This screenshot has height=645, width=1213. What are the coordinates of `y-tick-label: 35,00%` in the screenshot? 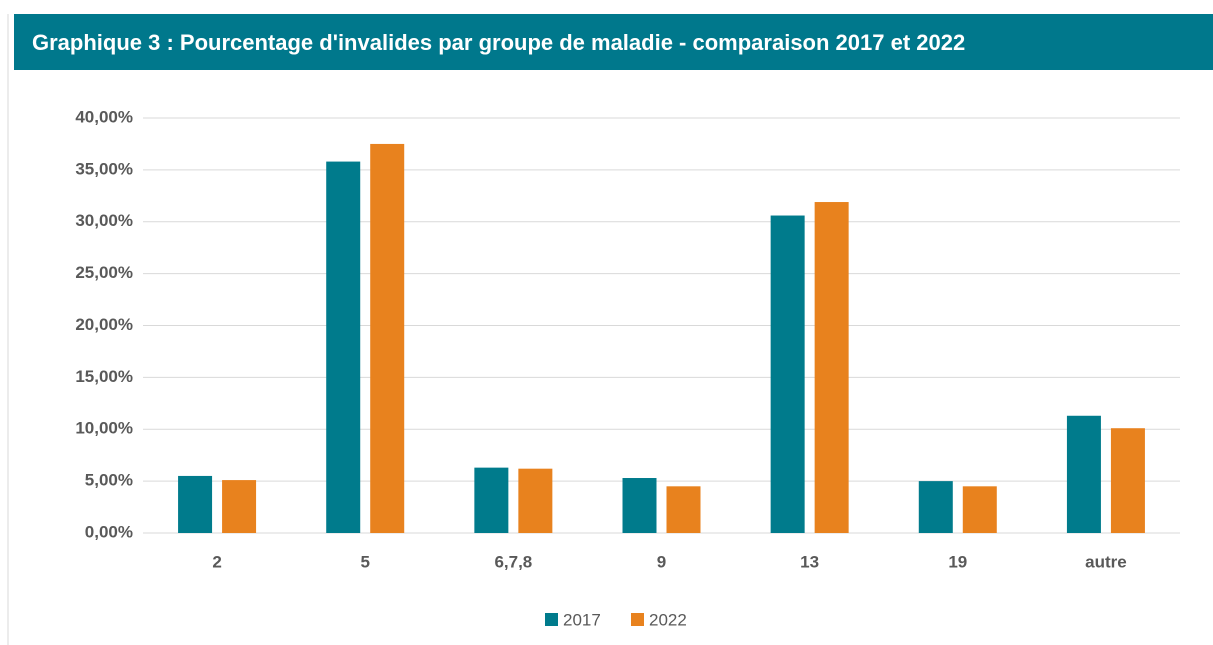 It's located at (104, 168).